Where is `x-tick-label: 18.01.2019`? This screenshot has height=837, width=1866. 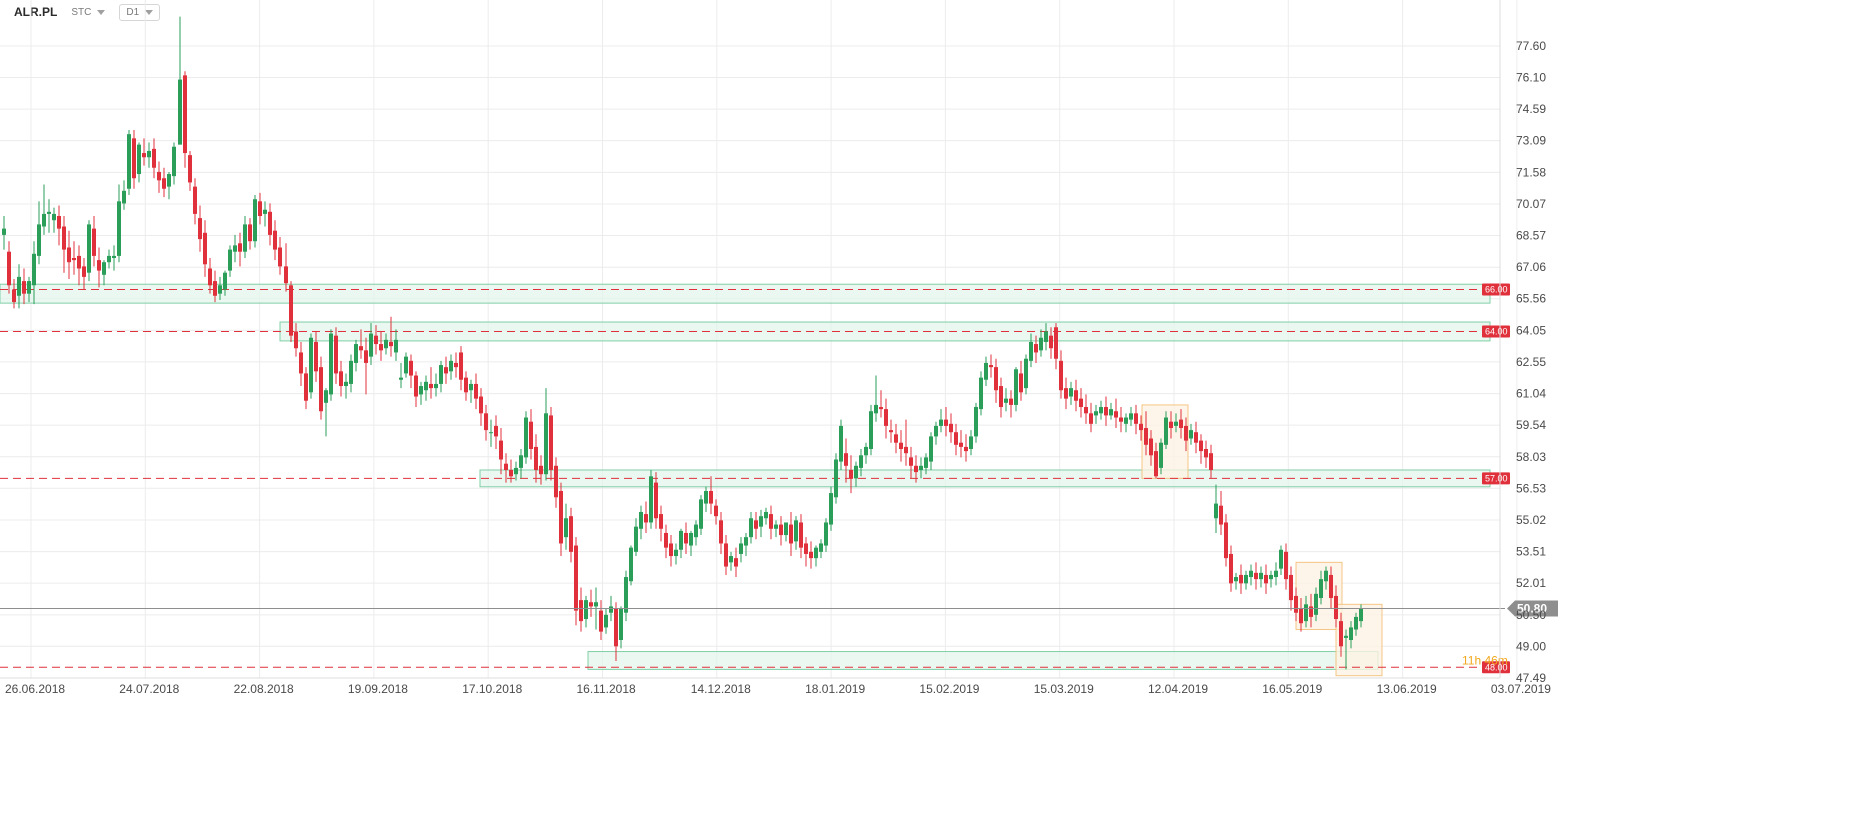 x-tick-label: 18.01.2019 is located at coordinates (835, 689).